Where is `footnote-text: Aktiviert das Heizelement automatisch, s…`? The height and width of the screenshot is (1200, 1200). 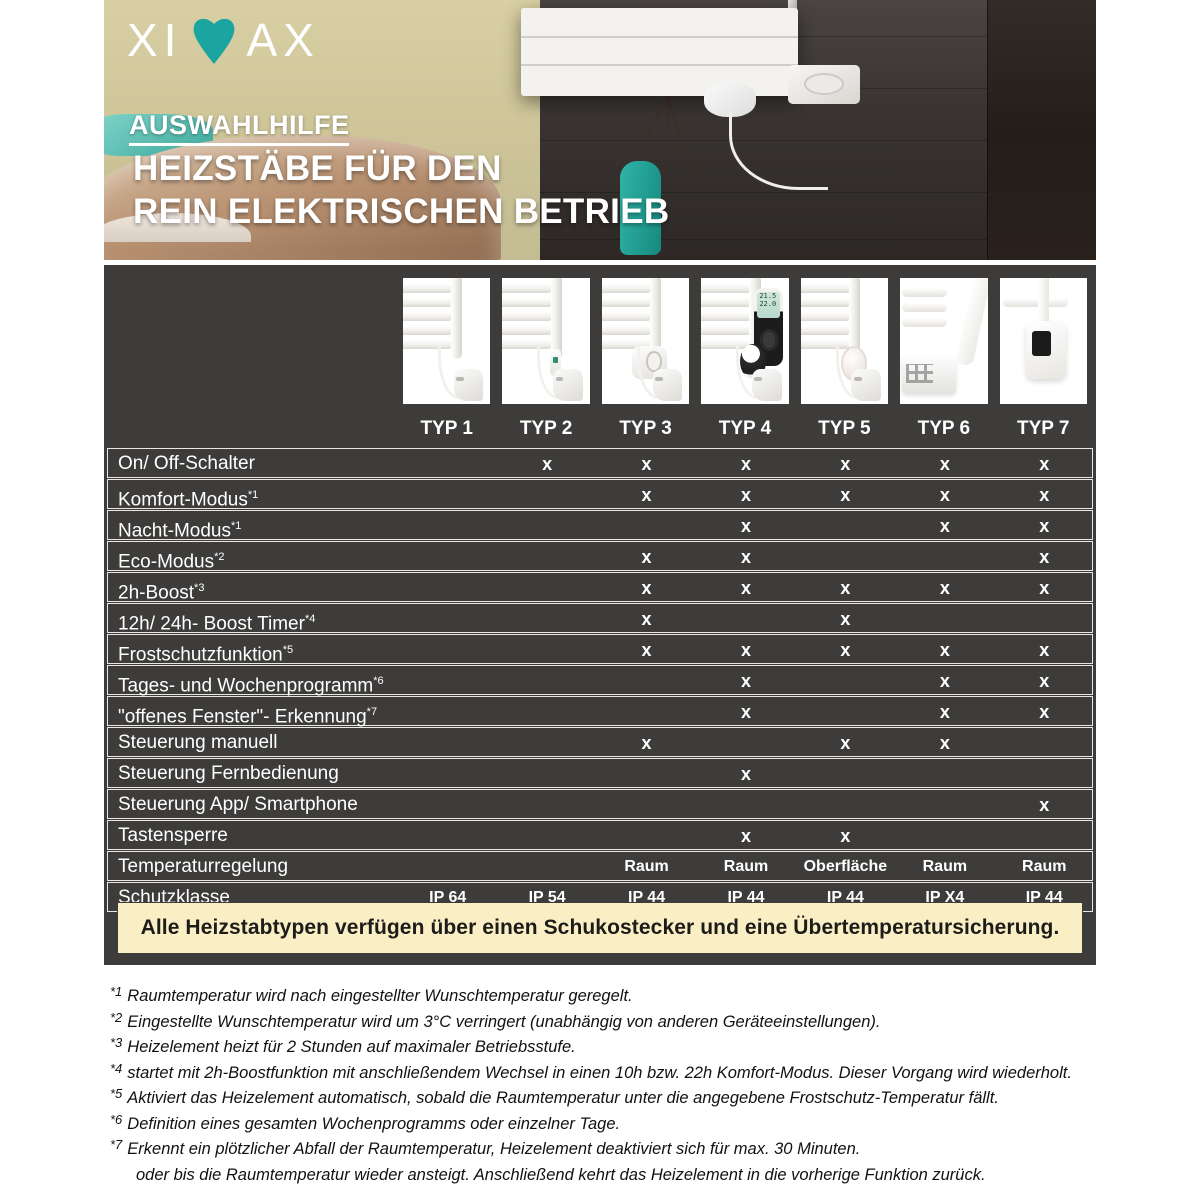 footnote-text: Aktiviert das Heizelement automatisch, s… is located at coordinates (563, 1098).